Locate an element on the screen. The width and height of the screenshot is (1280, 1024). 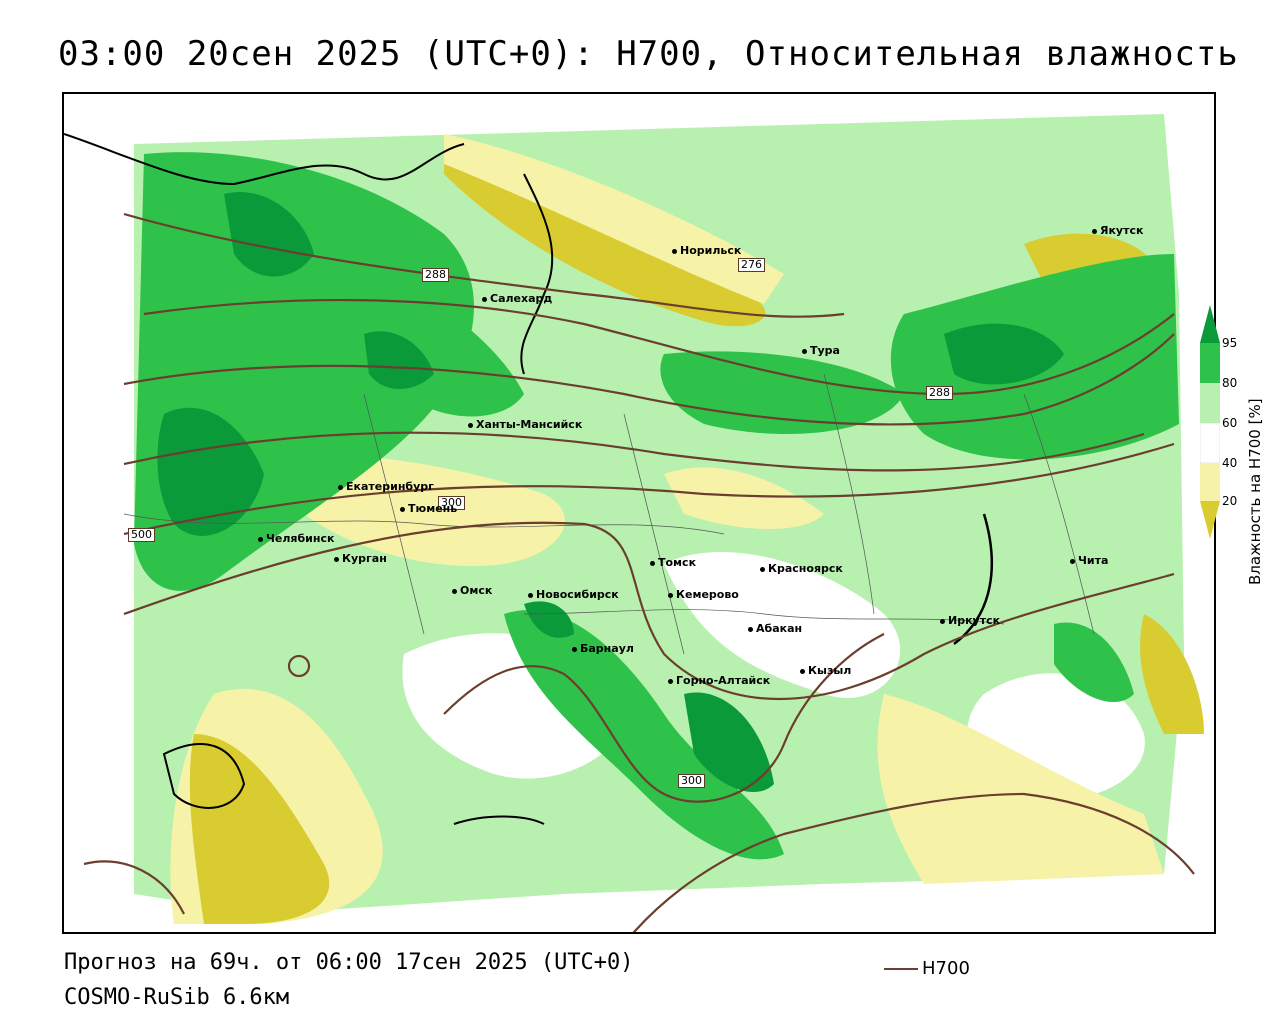
city-marker: Новосибирск is located at coordinates (573, 594).